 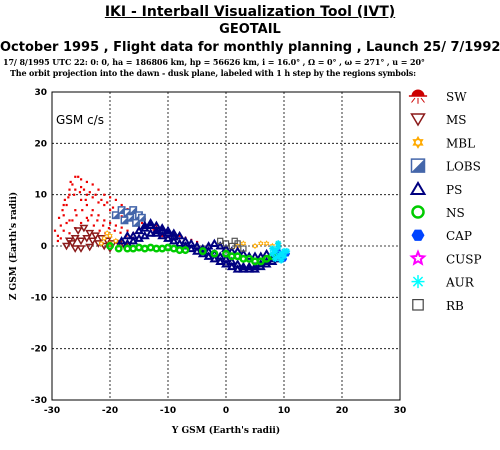 What do you see at coordinates (168, 411) in the screenshot?
I see `x-tick-label: -10` at bounding box center [168, 411].